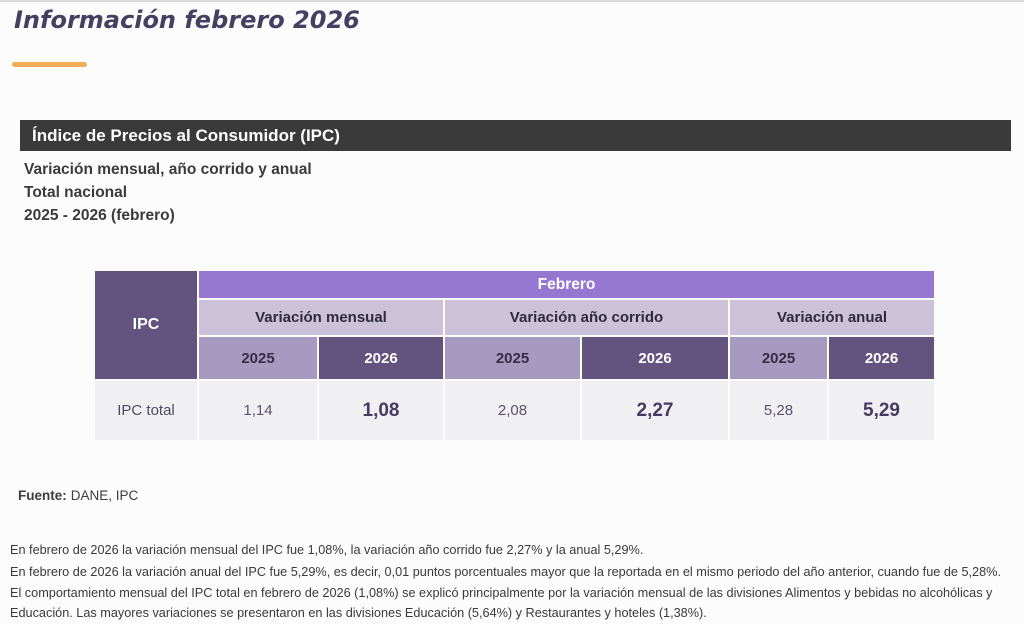 Image resolution: width=1024 pixels, height=624 pixels. I want to click on subtitle-line-period: 2025 - 2026 (febrero), so click(99, 215).